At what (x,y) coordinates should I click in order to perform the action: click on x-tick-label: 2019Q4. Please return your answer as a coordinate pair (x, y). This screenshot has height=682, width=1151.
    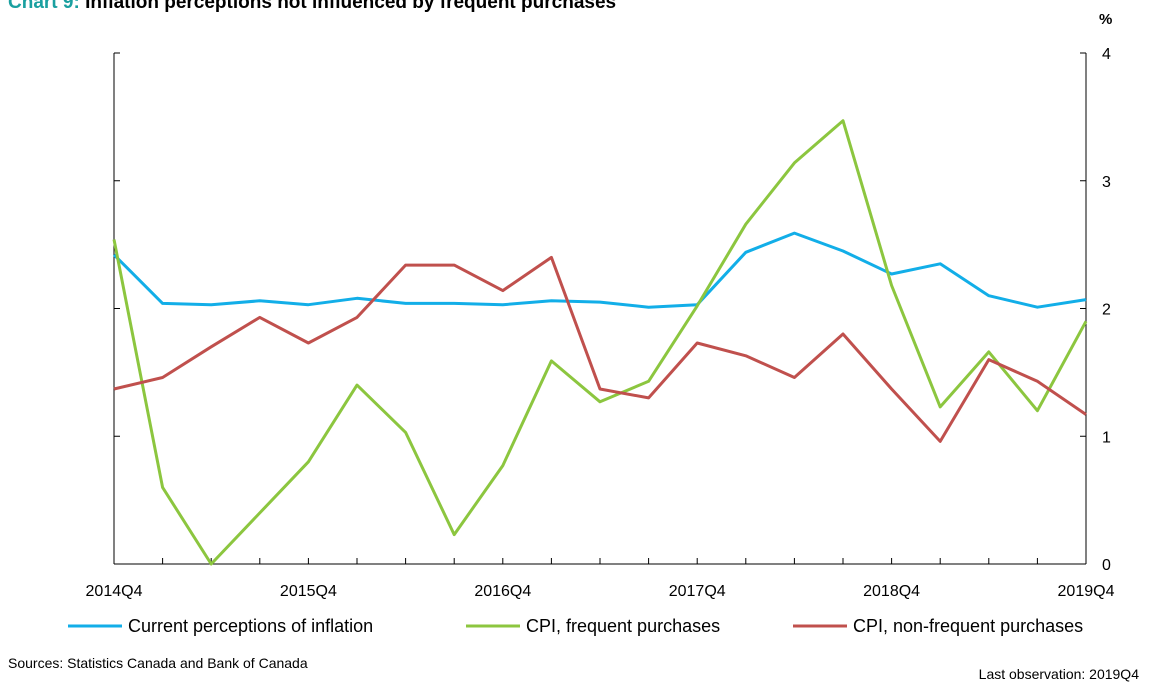
    Looking at the image, I should click on (1086, 591).